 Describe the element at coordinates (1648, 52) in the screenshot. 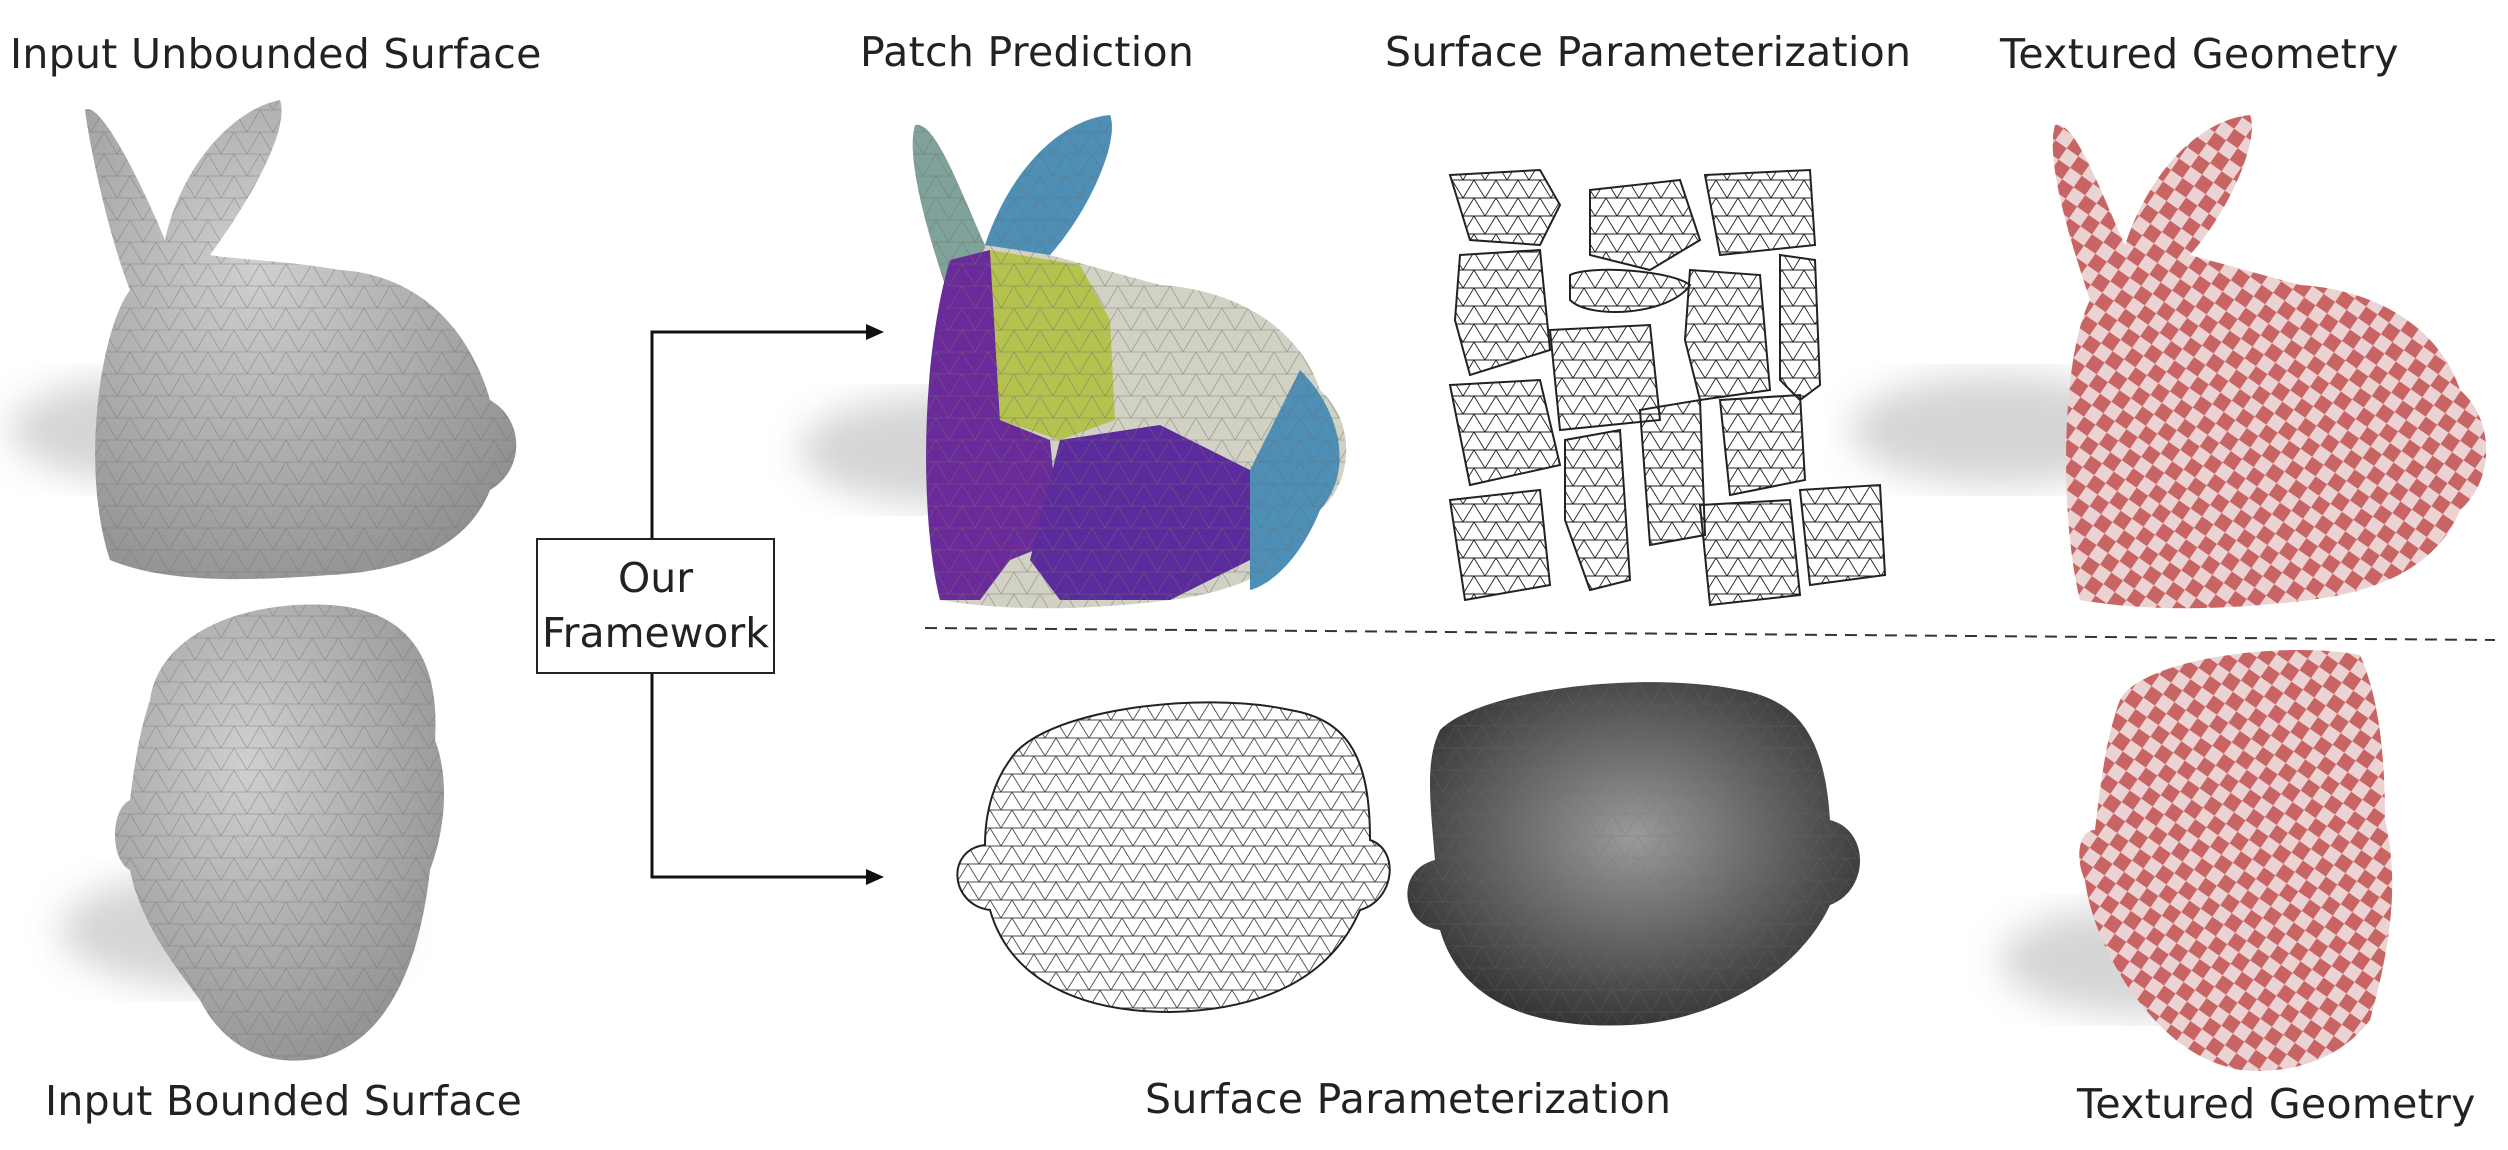

I see `label-surface-param-top: Surface Parameterization` at that location.